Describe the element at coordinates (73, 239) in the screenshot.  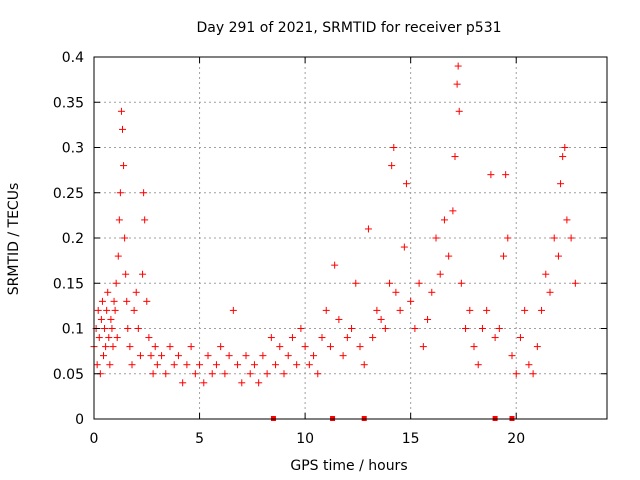
I see `y-tick-label: 0.2` at that location.